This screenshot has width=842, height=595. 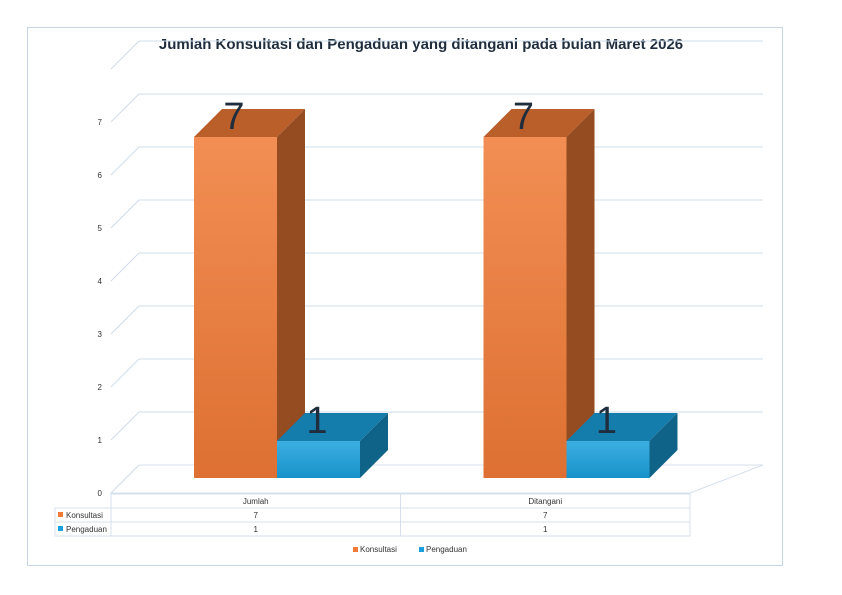 I want to click on y-tick-label: 3, so click(x=100, y=334).